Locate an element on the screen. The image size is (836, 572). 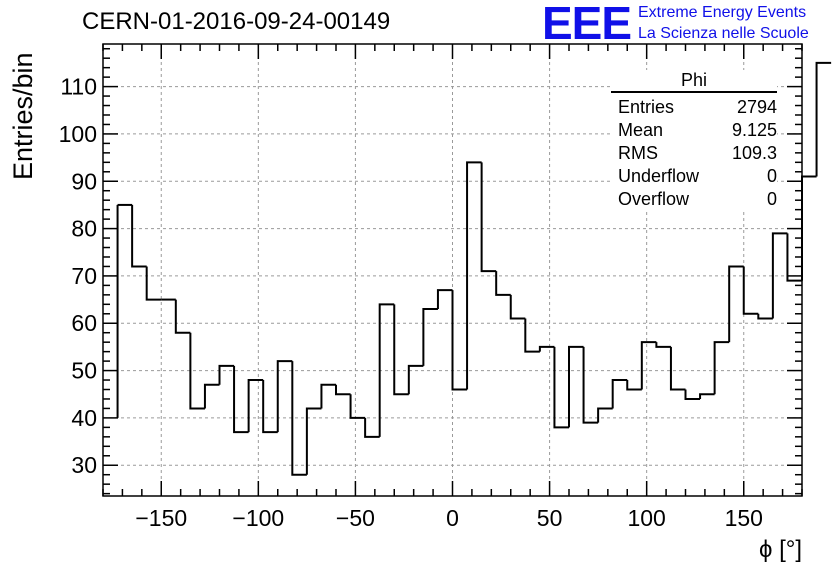
y-tick-label: 80 is located at coordinates (84, 229).